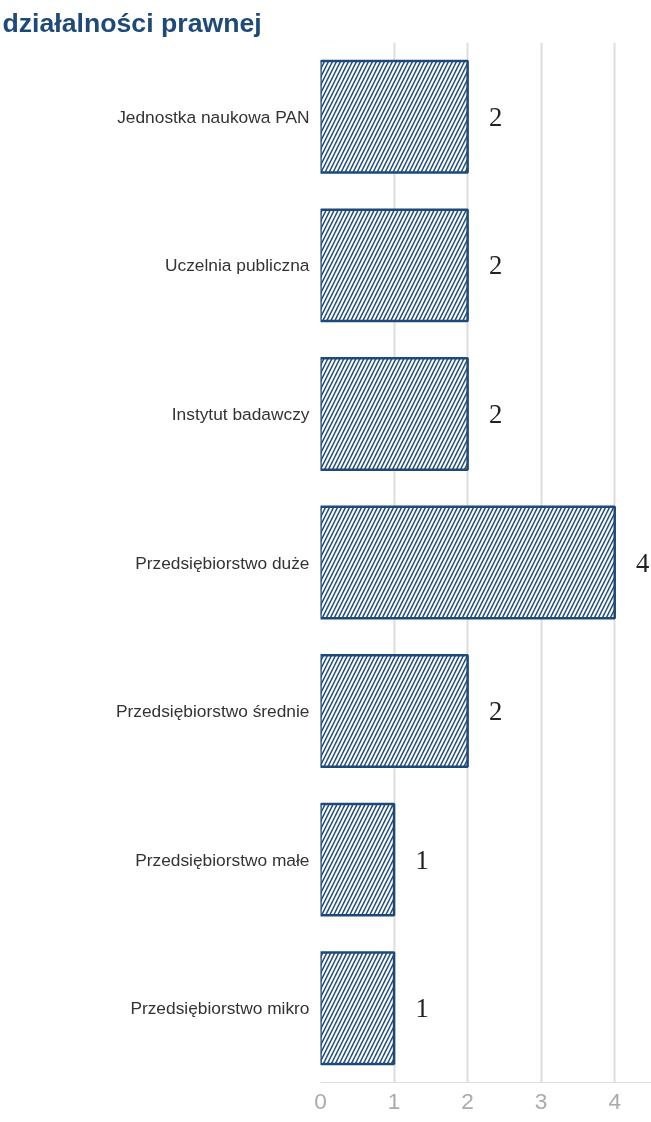  I want to click on x-tick-label: 0, so click(320, 1100).